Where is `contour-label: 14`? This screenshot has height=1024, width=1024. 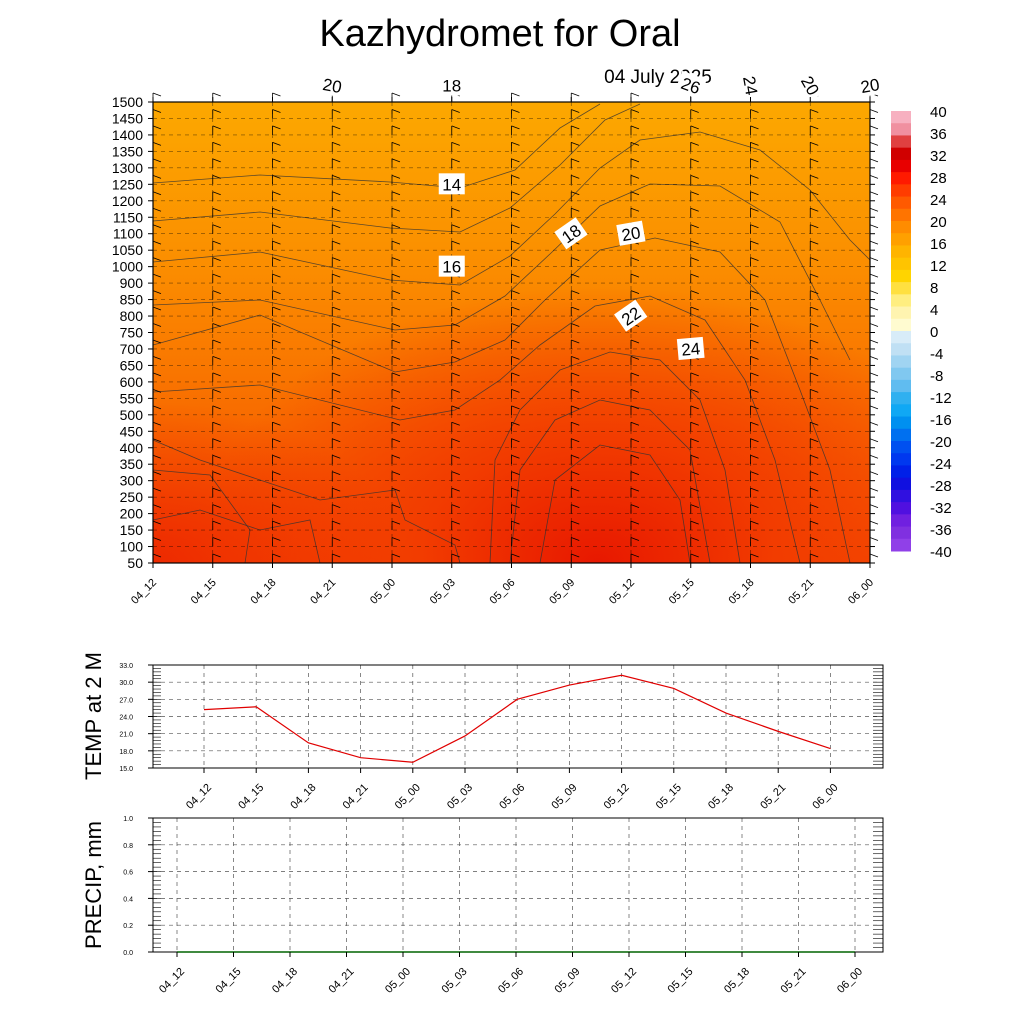 contour-label: 14 is located at coordinates (451, 184).